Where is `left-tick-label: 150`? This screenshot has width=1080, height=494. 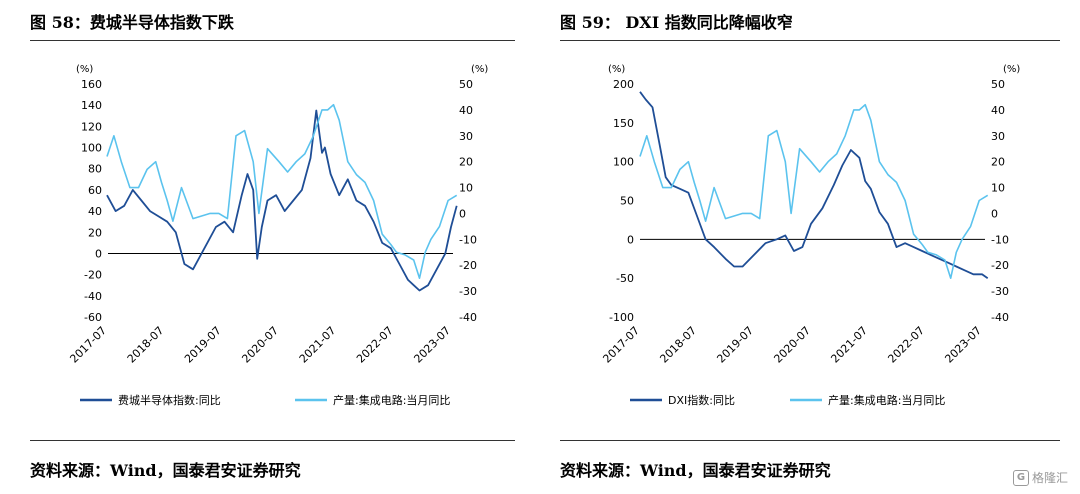 left-tick-label: 150 is located at coordinates (623, 123).